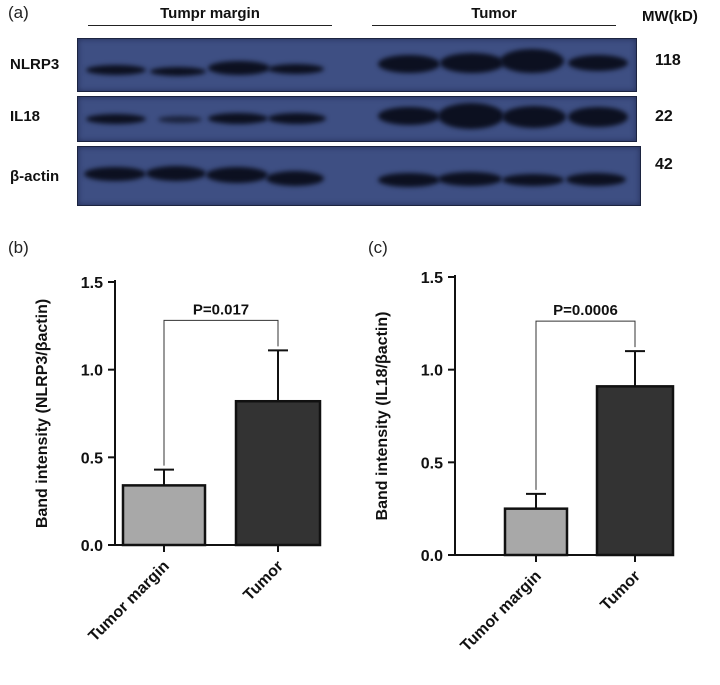 Image resolution: width=720 pixels, height=685 pixels. What do you see at coordinates (42, 413) in the screenshot?
I see `y-axis-label: Band intensity (NLRP3/βactin)` at bounding box center [42, 413].